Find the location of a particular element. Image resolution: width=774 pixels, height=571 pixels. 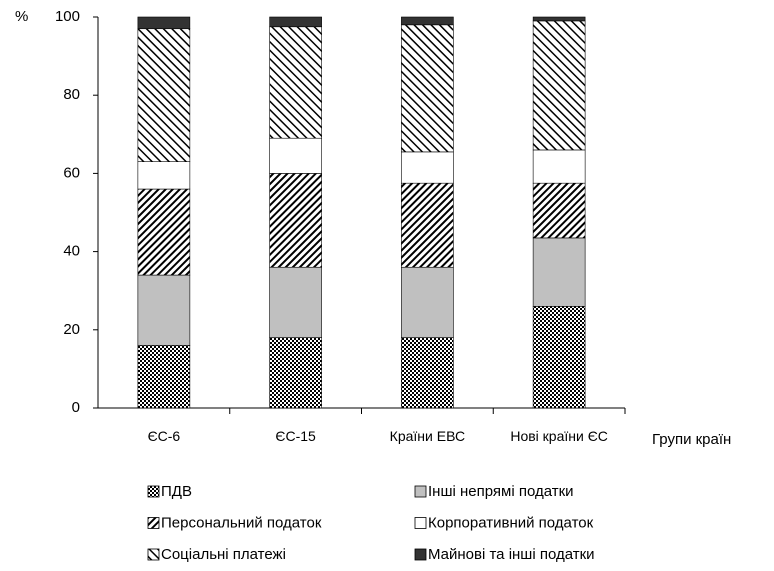

y-axis-label: % is located at coordinates (21, 16).